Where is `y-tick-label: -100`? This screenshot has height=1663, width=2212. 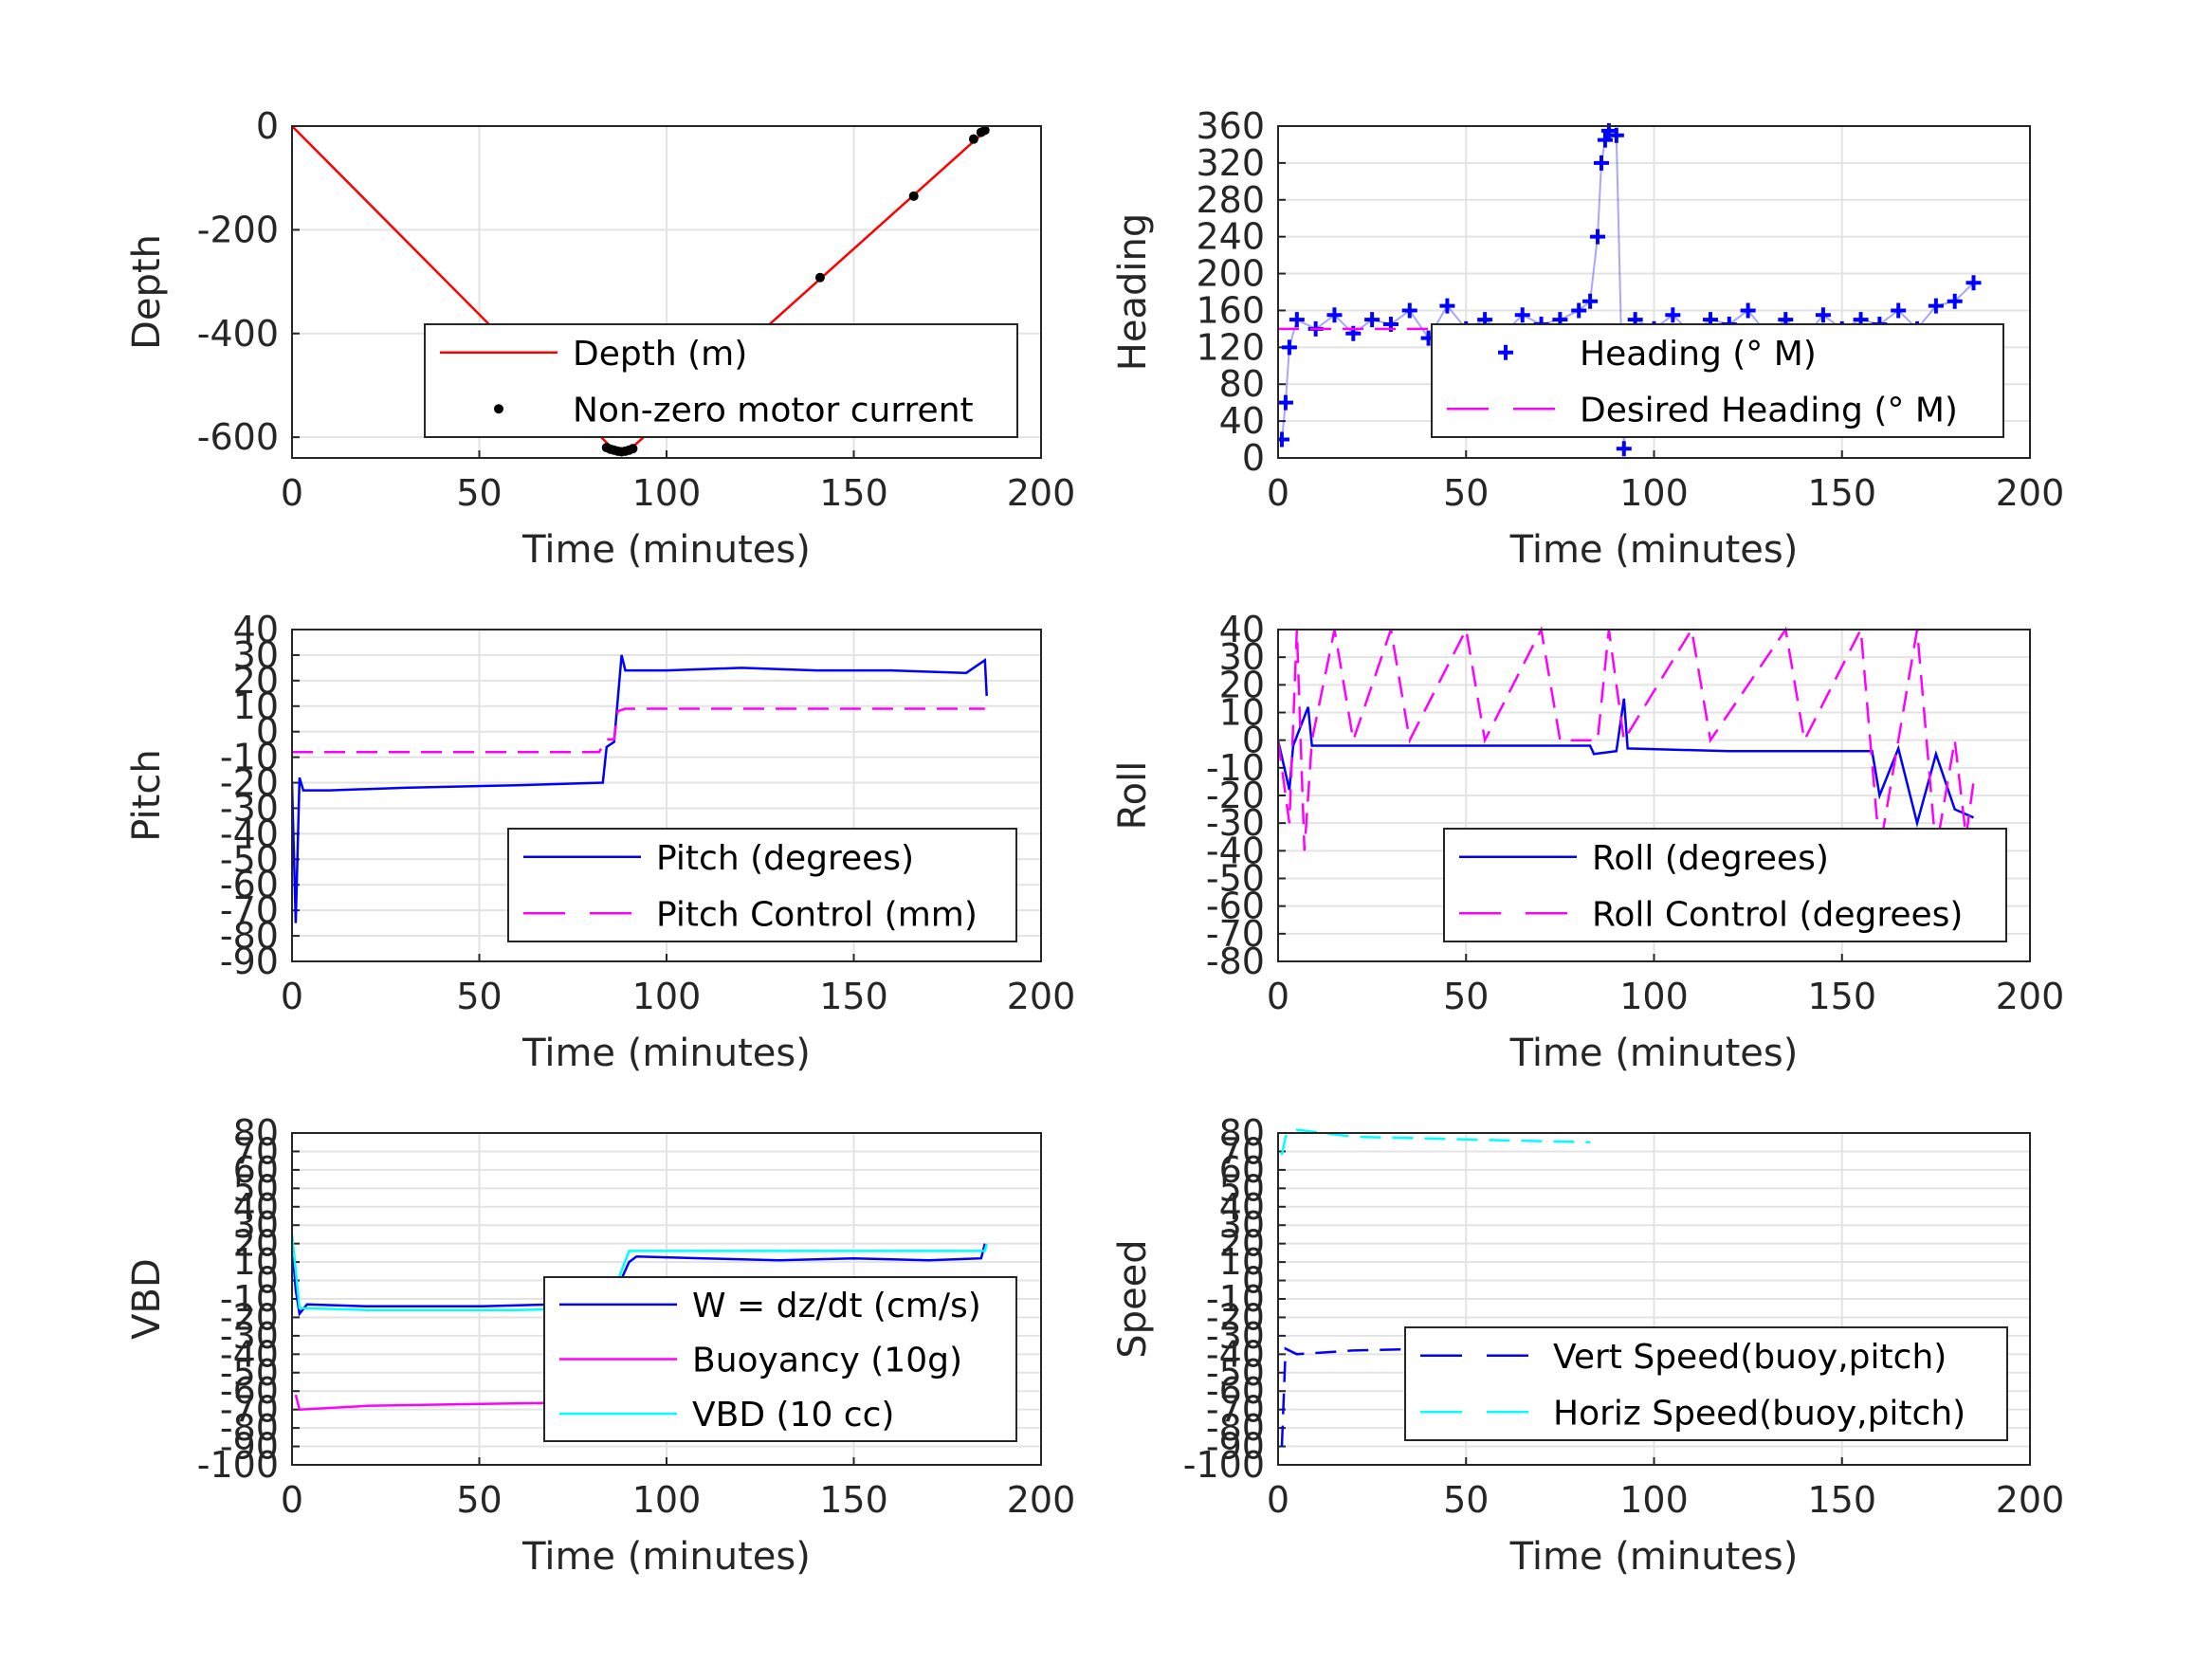 y-tick-label: -100 is located at coordinates (238, 1465).